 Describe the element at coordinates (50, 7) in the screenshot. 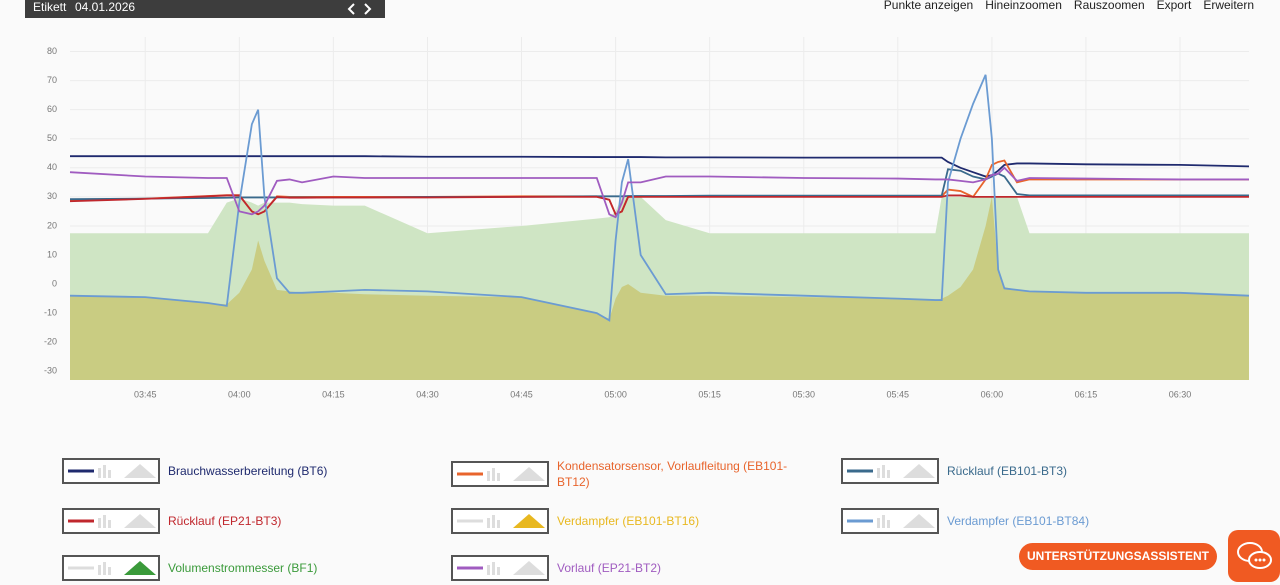

I see `label: Etikett` at that location.